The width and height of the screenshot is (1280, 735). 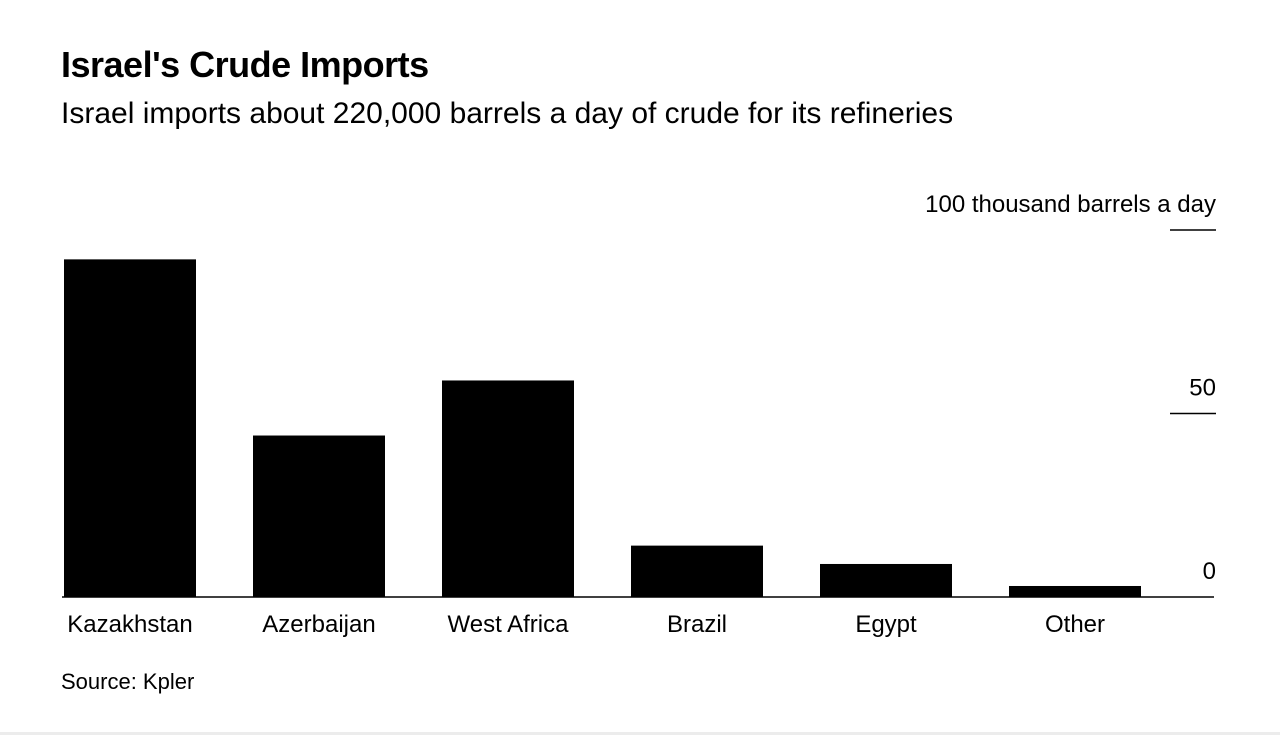 I want to click on x-tick-label: Azerbaijan, so click(x=318, y=624).